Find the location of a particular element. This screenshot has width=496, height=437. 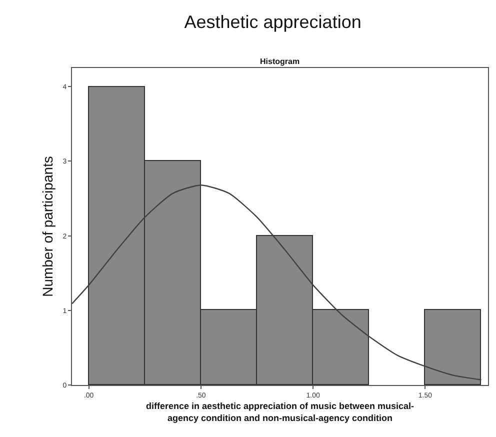

chart-title: Aesthetic appreciation is located at coordinates (273, 22).